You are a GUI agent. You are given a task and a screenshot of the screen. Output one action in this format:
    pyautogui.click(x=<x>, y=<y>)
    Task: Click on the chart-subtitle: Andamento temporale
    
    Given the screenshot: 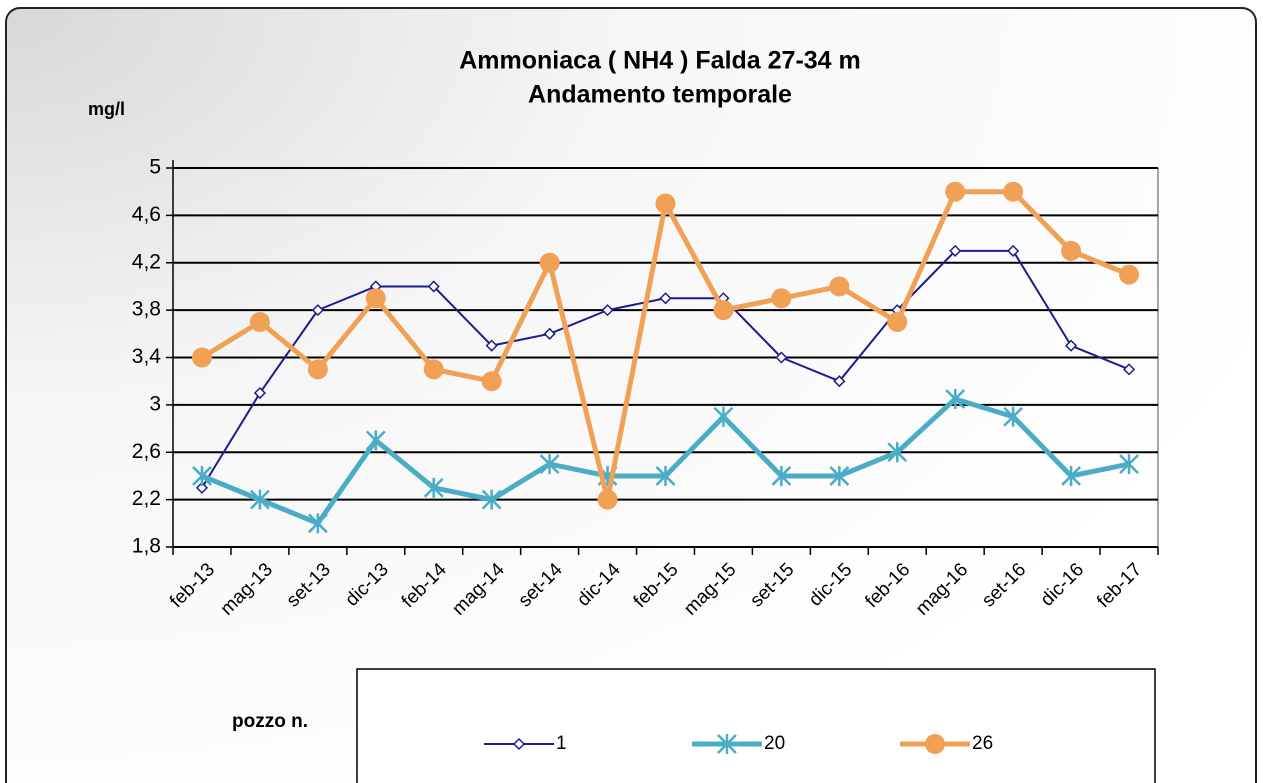 What is the action you would take?
    pyautogui.click(x=660, y=95)
    